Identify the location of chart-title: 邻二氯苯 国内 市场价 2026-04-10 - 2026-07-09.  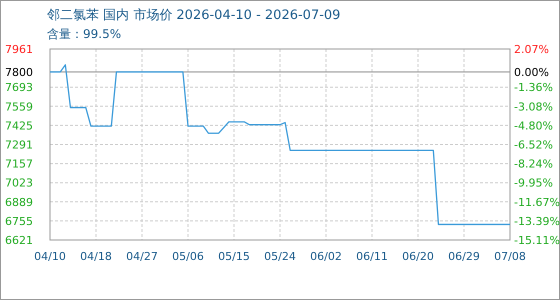
(193, 15).